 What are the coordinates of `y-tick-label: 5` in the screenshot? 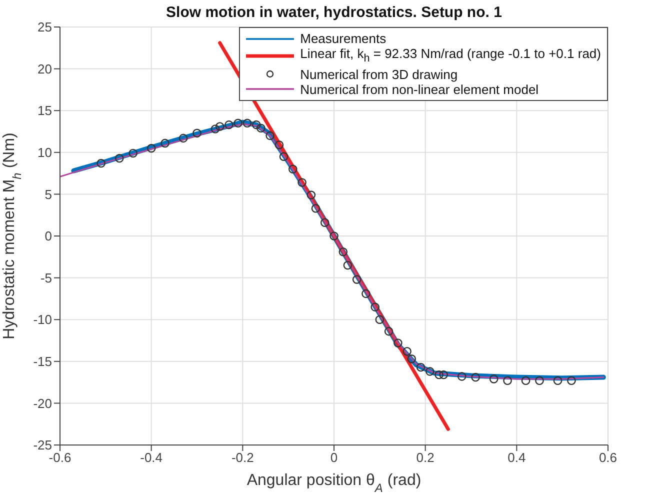 It's located at (48, 194).